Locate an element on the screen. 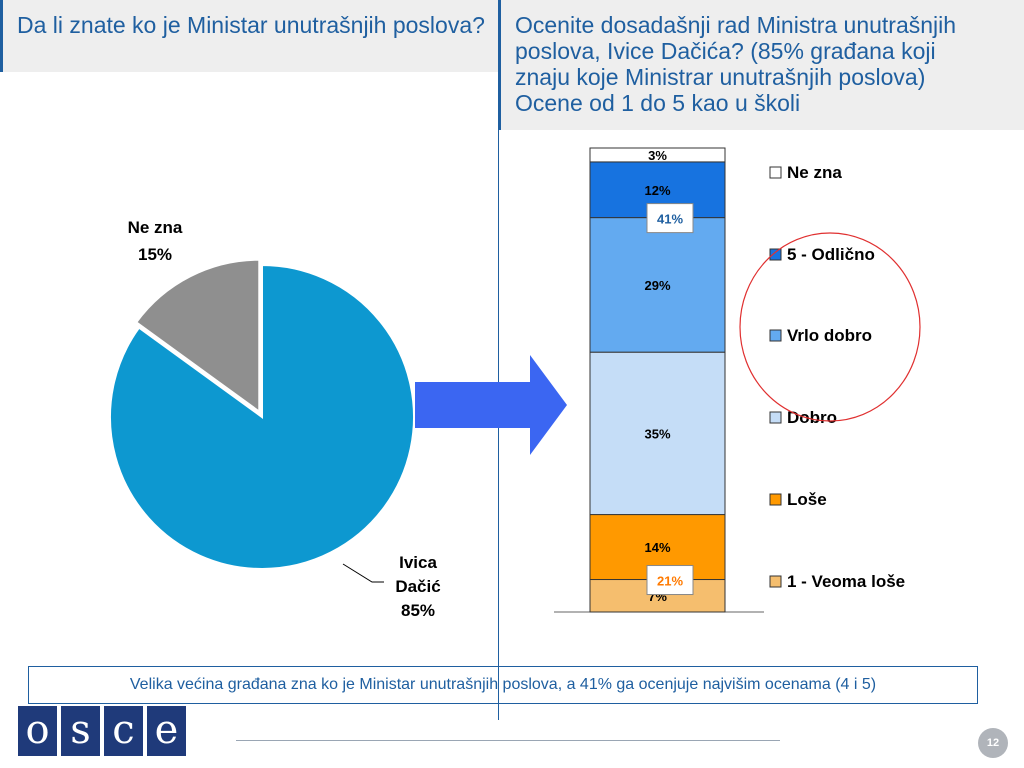 This screenshot has width=1024, height=768. bar-segment-1-veoma-lo-e is located at coordinates (657, 596).